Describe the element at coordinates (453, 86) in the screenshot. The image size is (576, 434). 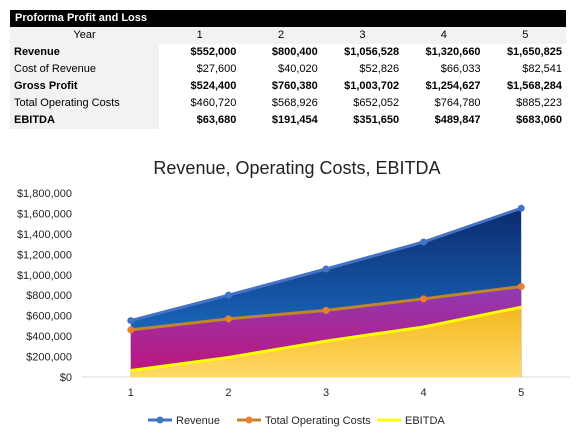
I see `table-cell: $1,254,627` at that location.